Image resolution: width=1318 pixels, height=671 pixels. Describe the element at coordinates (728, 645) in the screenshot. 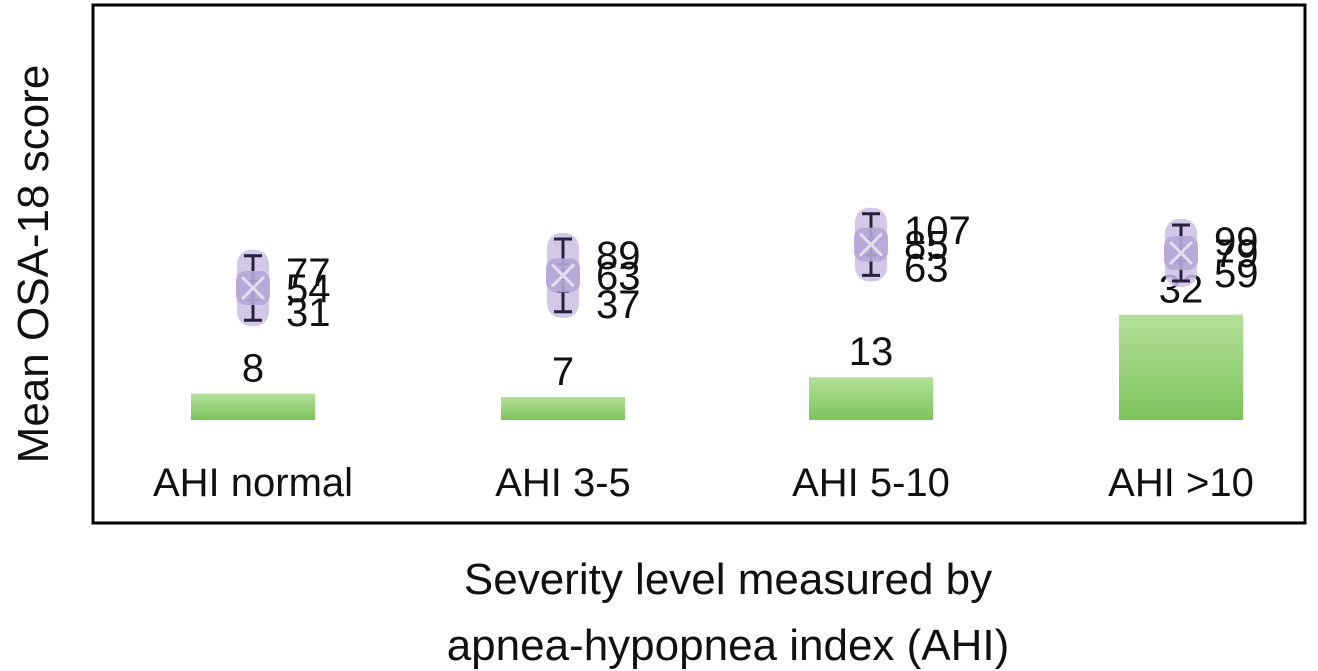

I see `x-axis-label-line-2: apnea-hypopnea index (AHI)` at that location.